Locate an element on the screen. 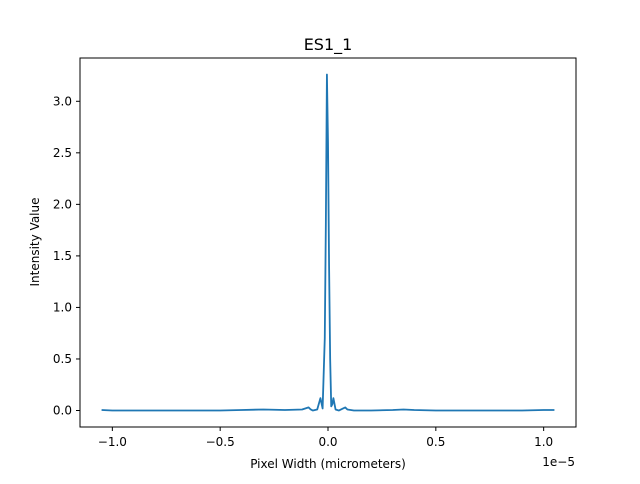 The height and width of the screenshot is (484, 640). y-tick-label-5: 2.5 is located at coordinates (62, 153).